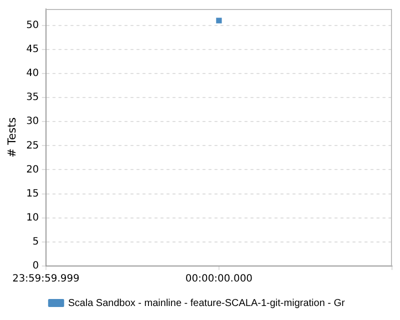 Image resolution: width=400 pixels, height=320 pixels. I want to click on y-tick-label: 20, so click(32, 170).